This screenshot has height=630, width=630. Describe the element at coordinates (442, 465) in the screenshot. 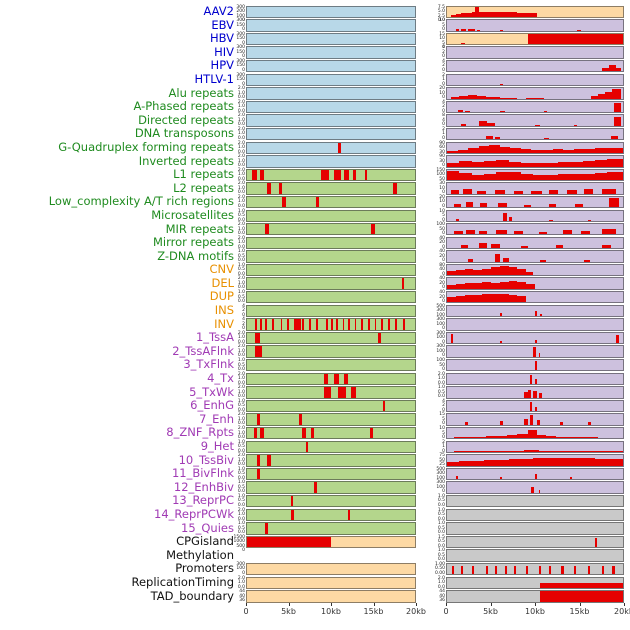

I see `y-tick-label: 25` at that location.